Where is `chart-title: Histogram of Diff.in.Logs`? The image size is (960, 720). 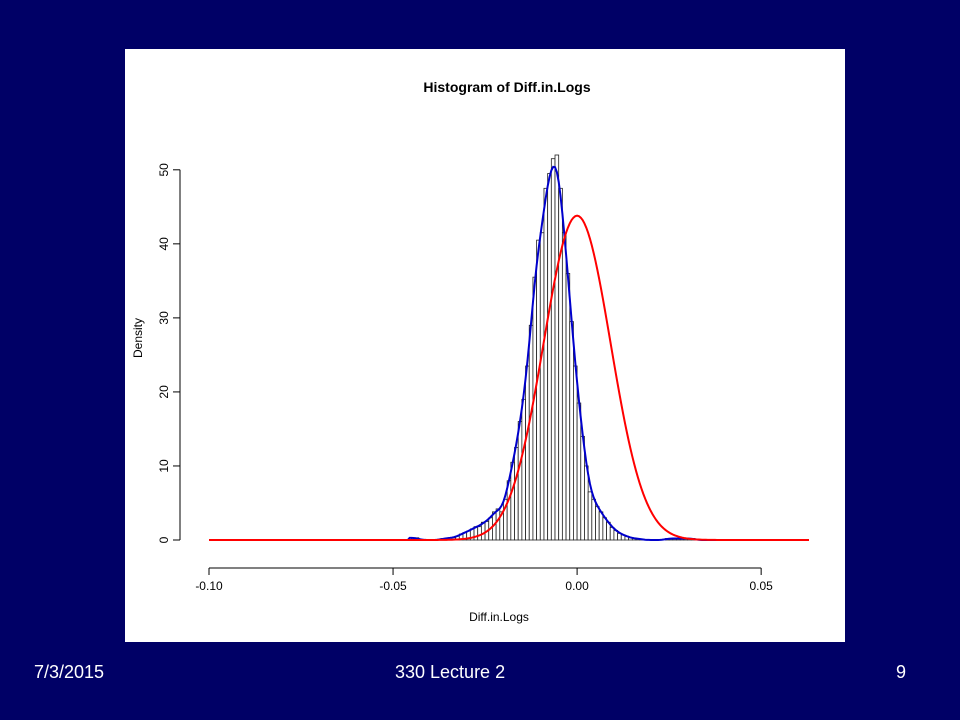 chart-title: Histogram of Diff.in.Logs is located at coordinates (506, 87).